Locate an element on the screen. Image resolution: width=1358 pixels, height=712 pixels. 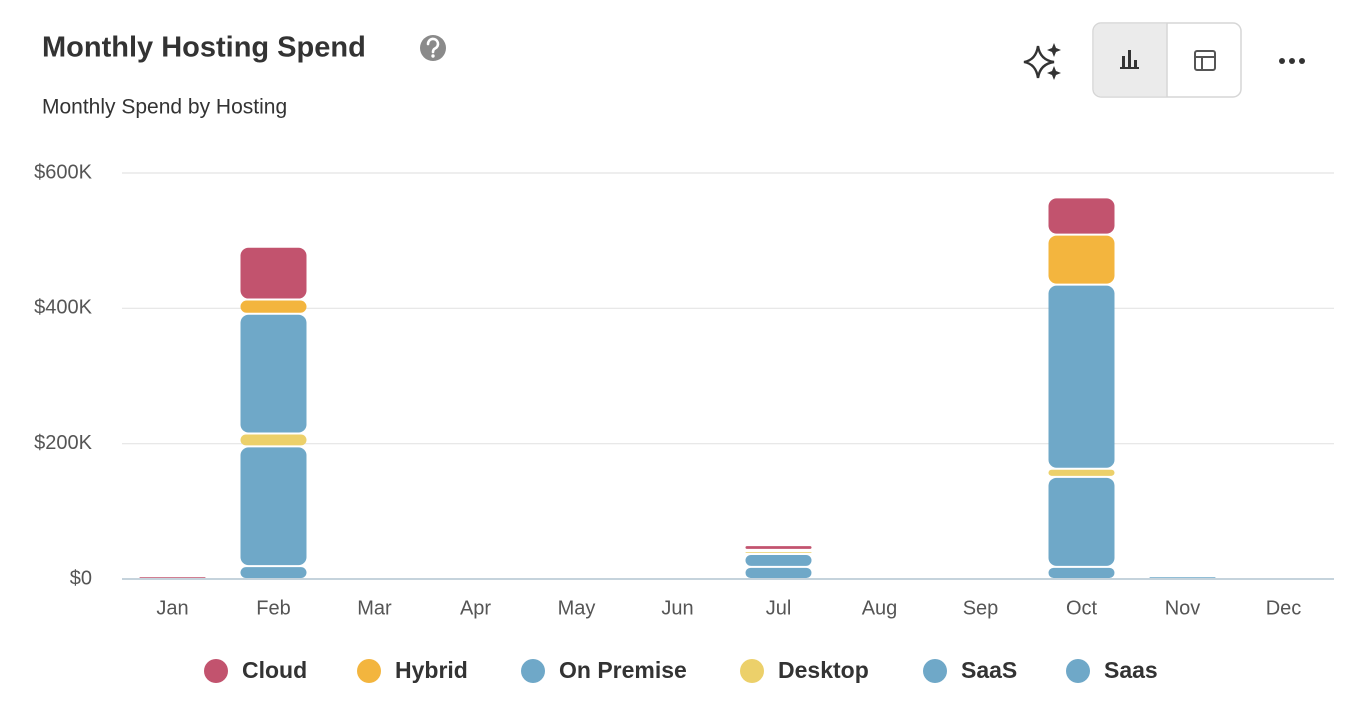
y-tick-label: $200K is located at coordinates (63, 443).